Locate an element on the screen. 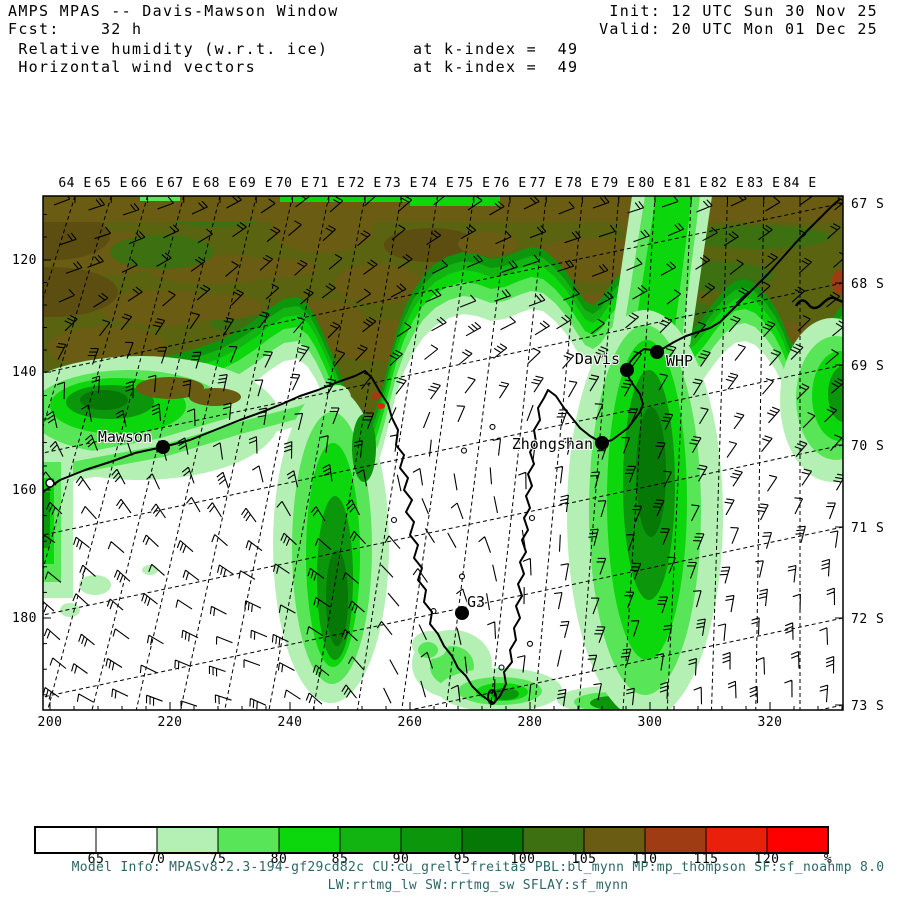 This screenshot has width=900, height=900. svg-text: 69 S is located at coordinates (867, 366).